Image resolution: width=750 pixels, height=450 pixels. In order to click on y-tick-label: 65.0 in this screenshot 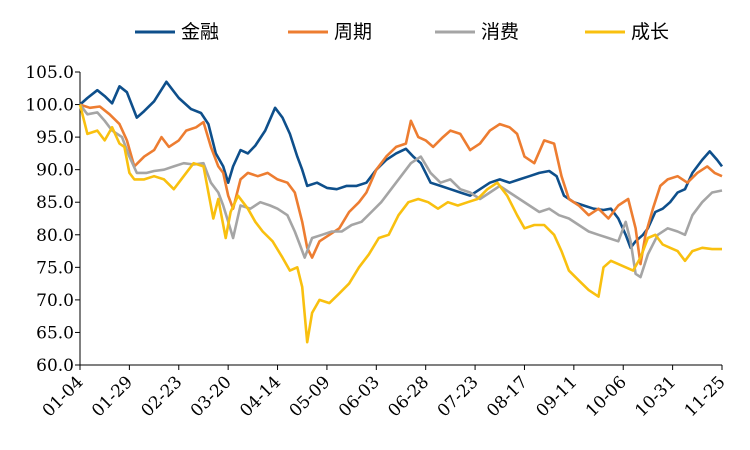, I will do `click(55, 333)`.